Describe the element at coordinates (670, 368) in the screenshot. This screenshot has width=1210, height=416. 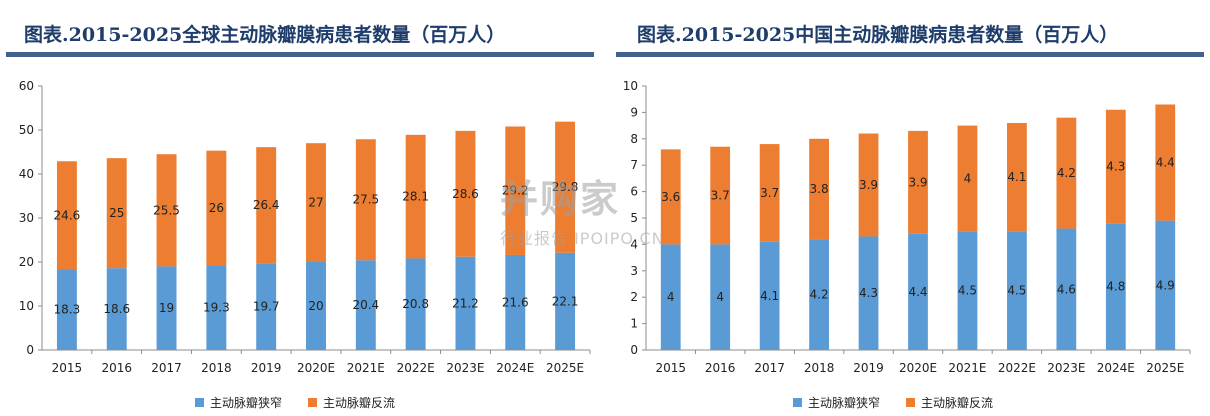
I see `x-tick-label: 2015` at that location.